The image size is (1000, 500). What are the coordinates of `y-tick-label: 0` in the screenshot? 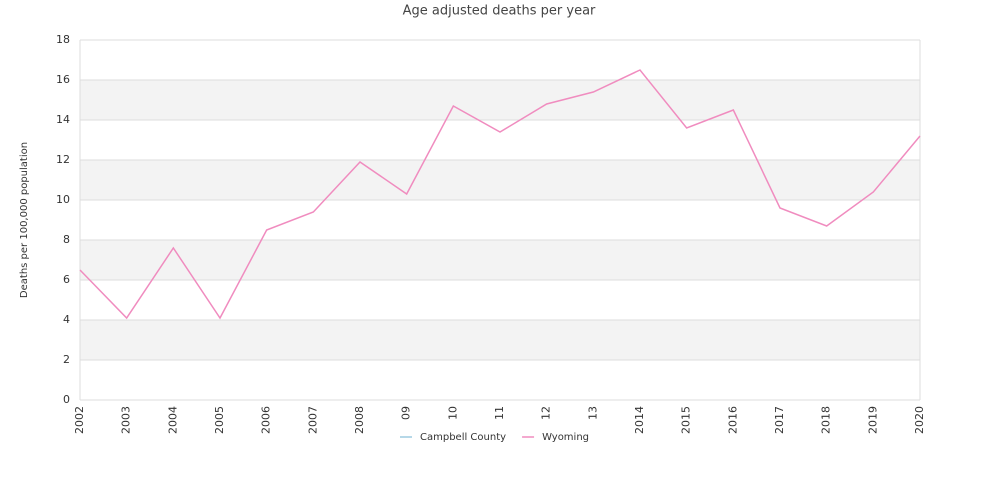 It's located at (66, 399).